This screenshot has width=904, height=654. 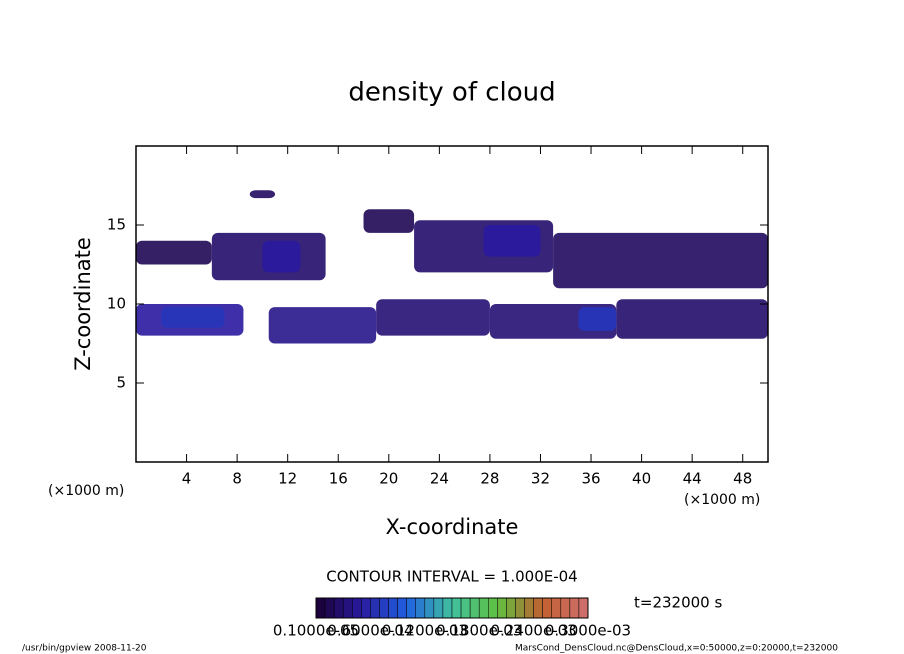 I want to click on colorbar-frame, so click(x=452, y=608).